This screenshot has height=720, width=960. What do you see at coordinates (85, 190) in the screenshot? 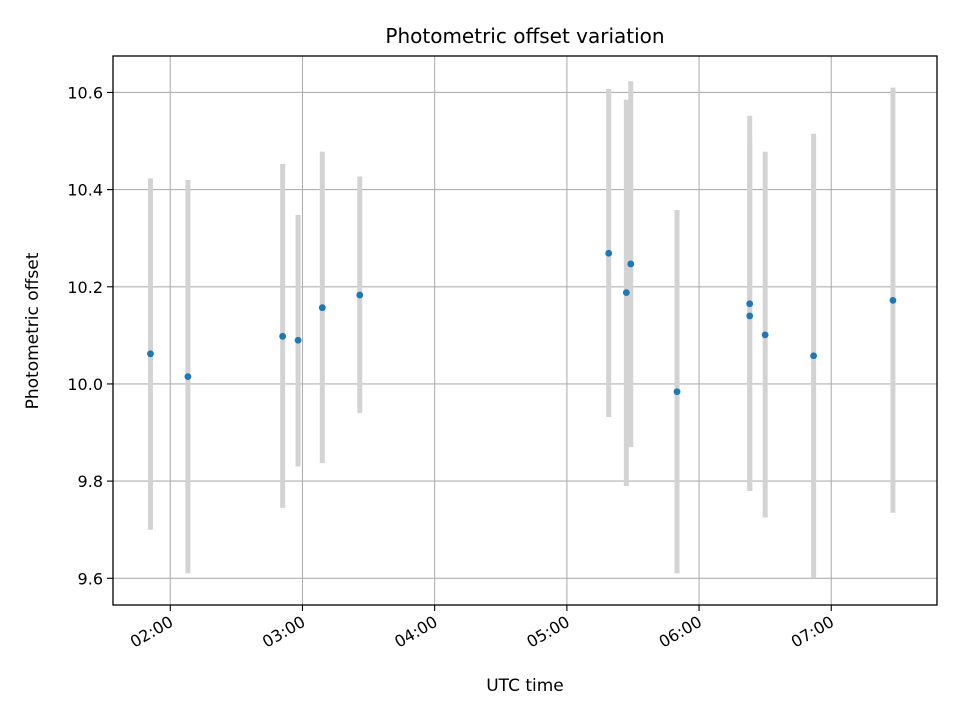
I see `y-tick-label: 10.4` at bounding box center [85, 190].